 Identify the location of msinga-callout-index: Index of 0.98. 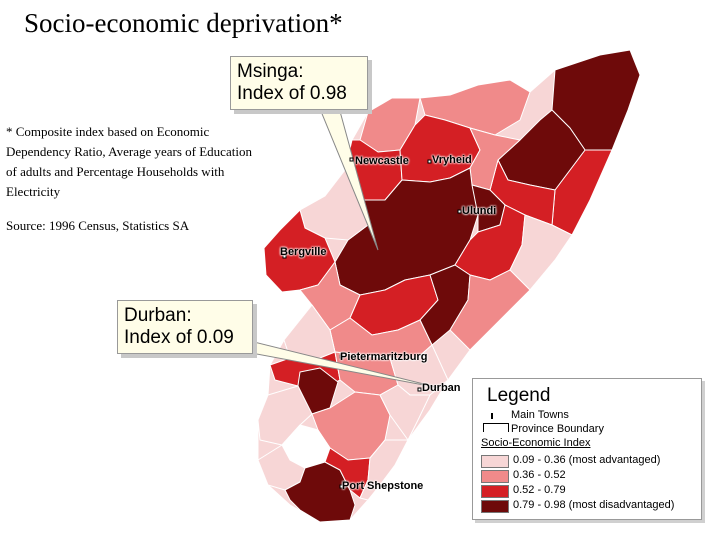
(292, 93).